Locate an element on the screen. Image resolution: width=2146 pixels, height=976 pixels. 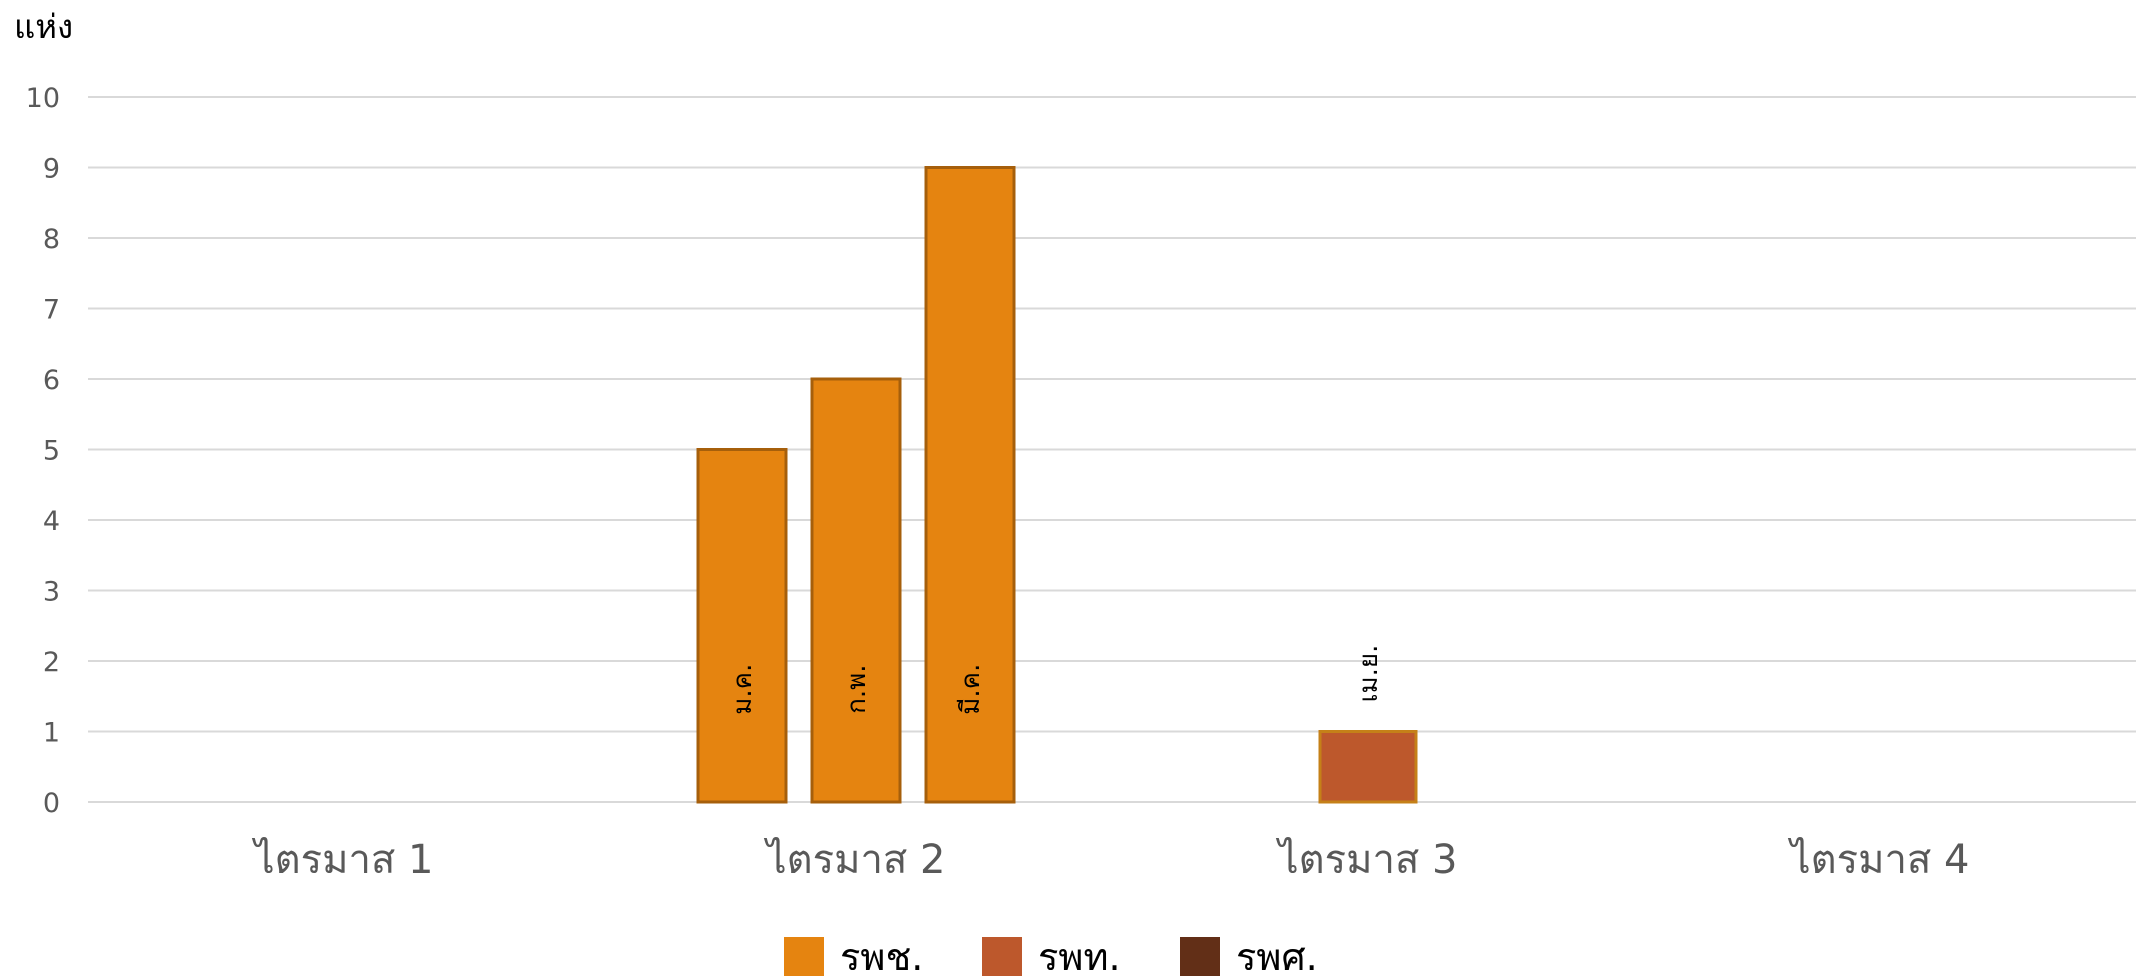
bar-data-label: ม.ค. is located at coordinates (743, 689).